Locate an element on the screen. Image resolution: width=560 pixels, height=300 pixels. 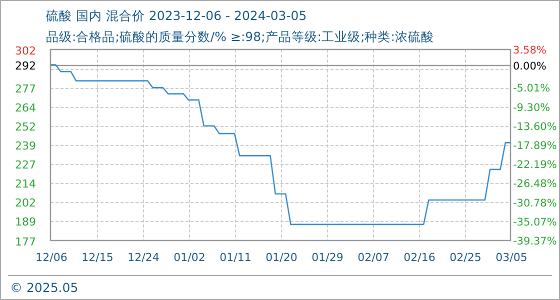
x-tick-label: 01/11 is located at coordinates (236, 257).